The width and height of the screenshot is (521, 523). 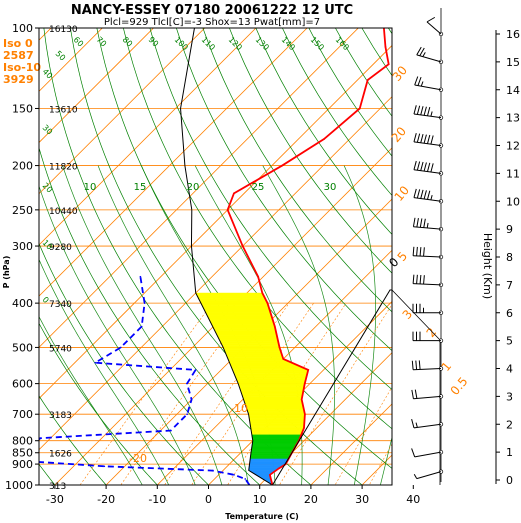 What do you see at coordinates (22, 28) in the screenshot?
I see `pressure-tick-label: 100` at bounding box center [22, 28].